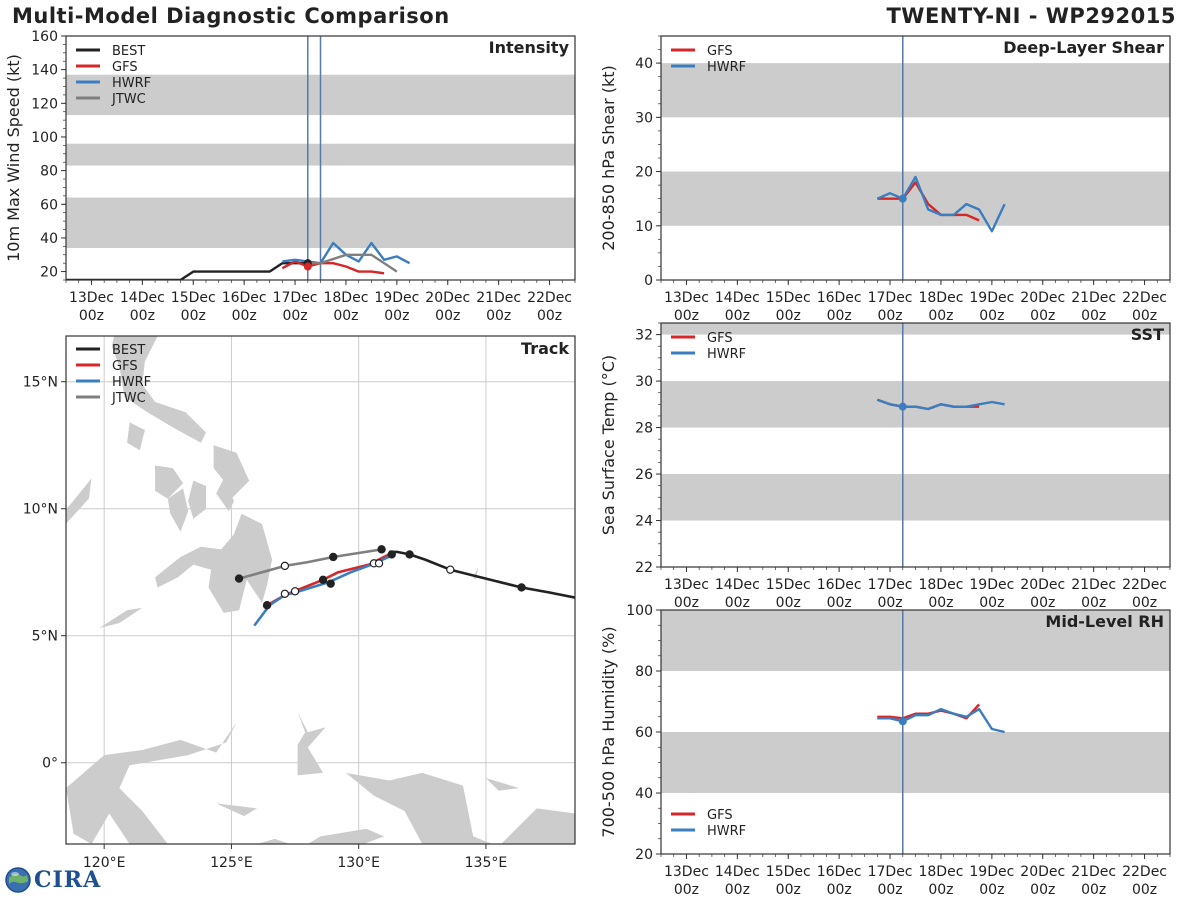 The image size is (1200, 900). What do you see at coordinates (644, 382) in the screenshot?
I see `sst-ytick-label: 30` at bounding box center [644, 382].